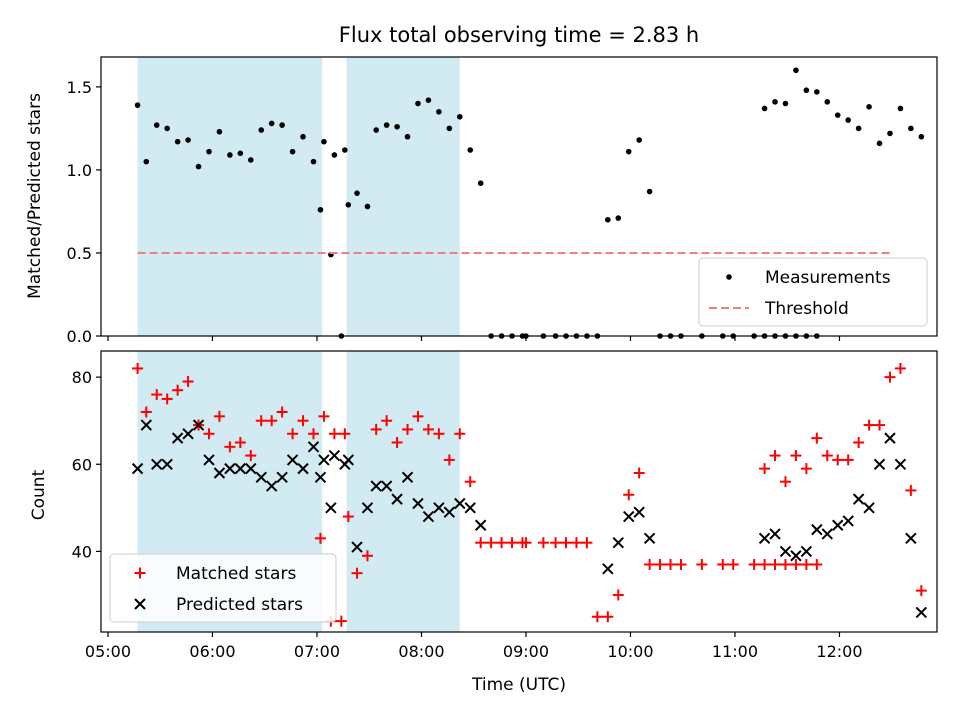  I want to click on bottom-y-tick-label: 60, so click(82, 464).